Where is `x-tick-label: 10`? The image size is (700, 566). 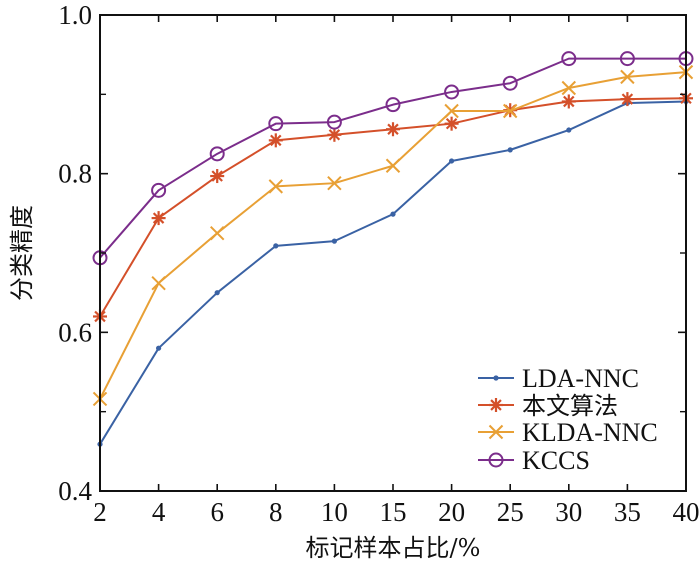 x-tick-label: 10 is located at coordinates (334, 512).